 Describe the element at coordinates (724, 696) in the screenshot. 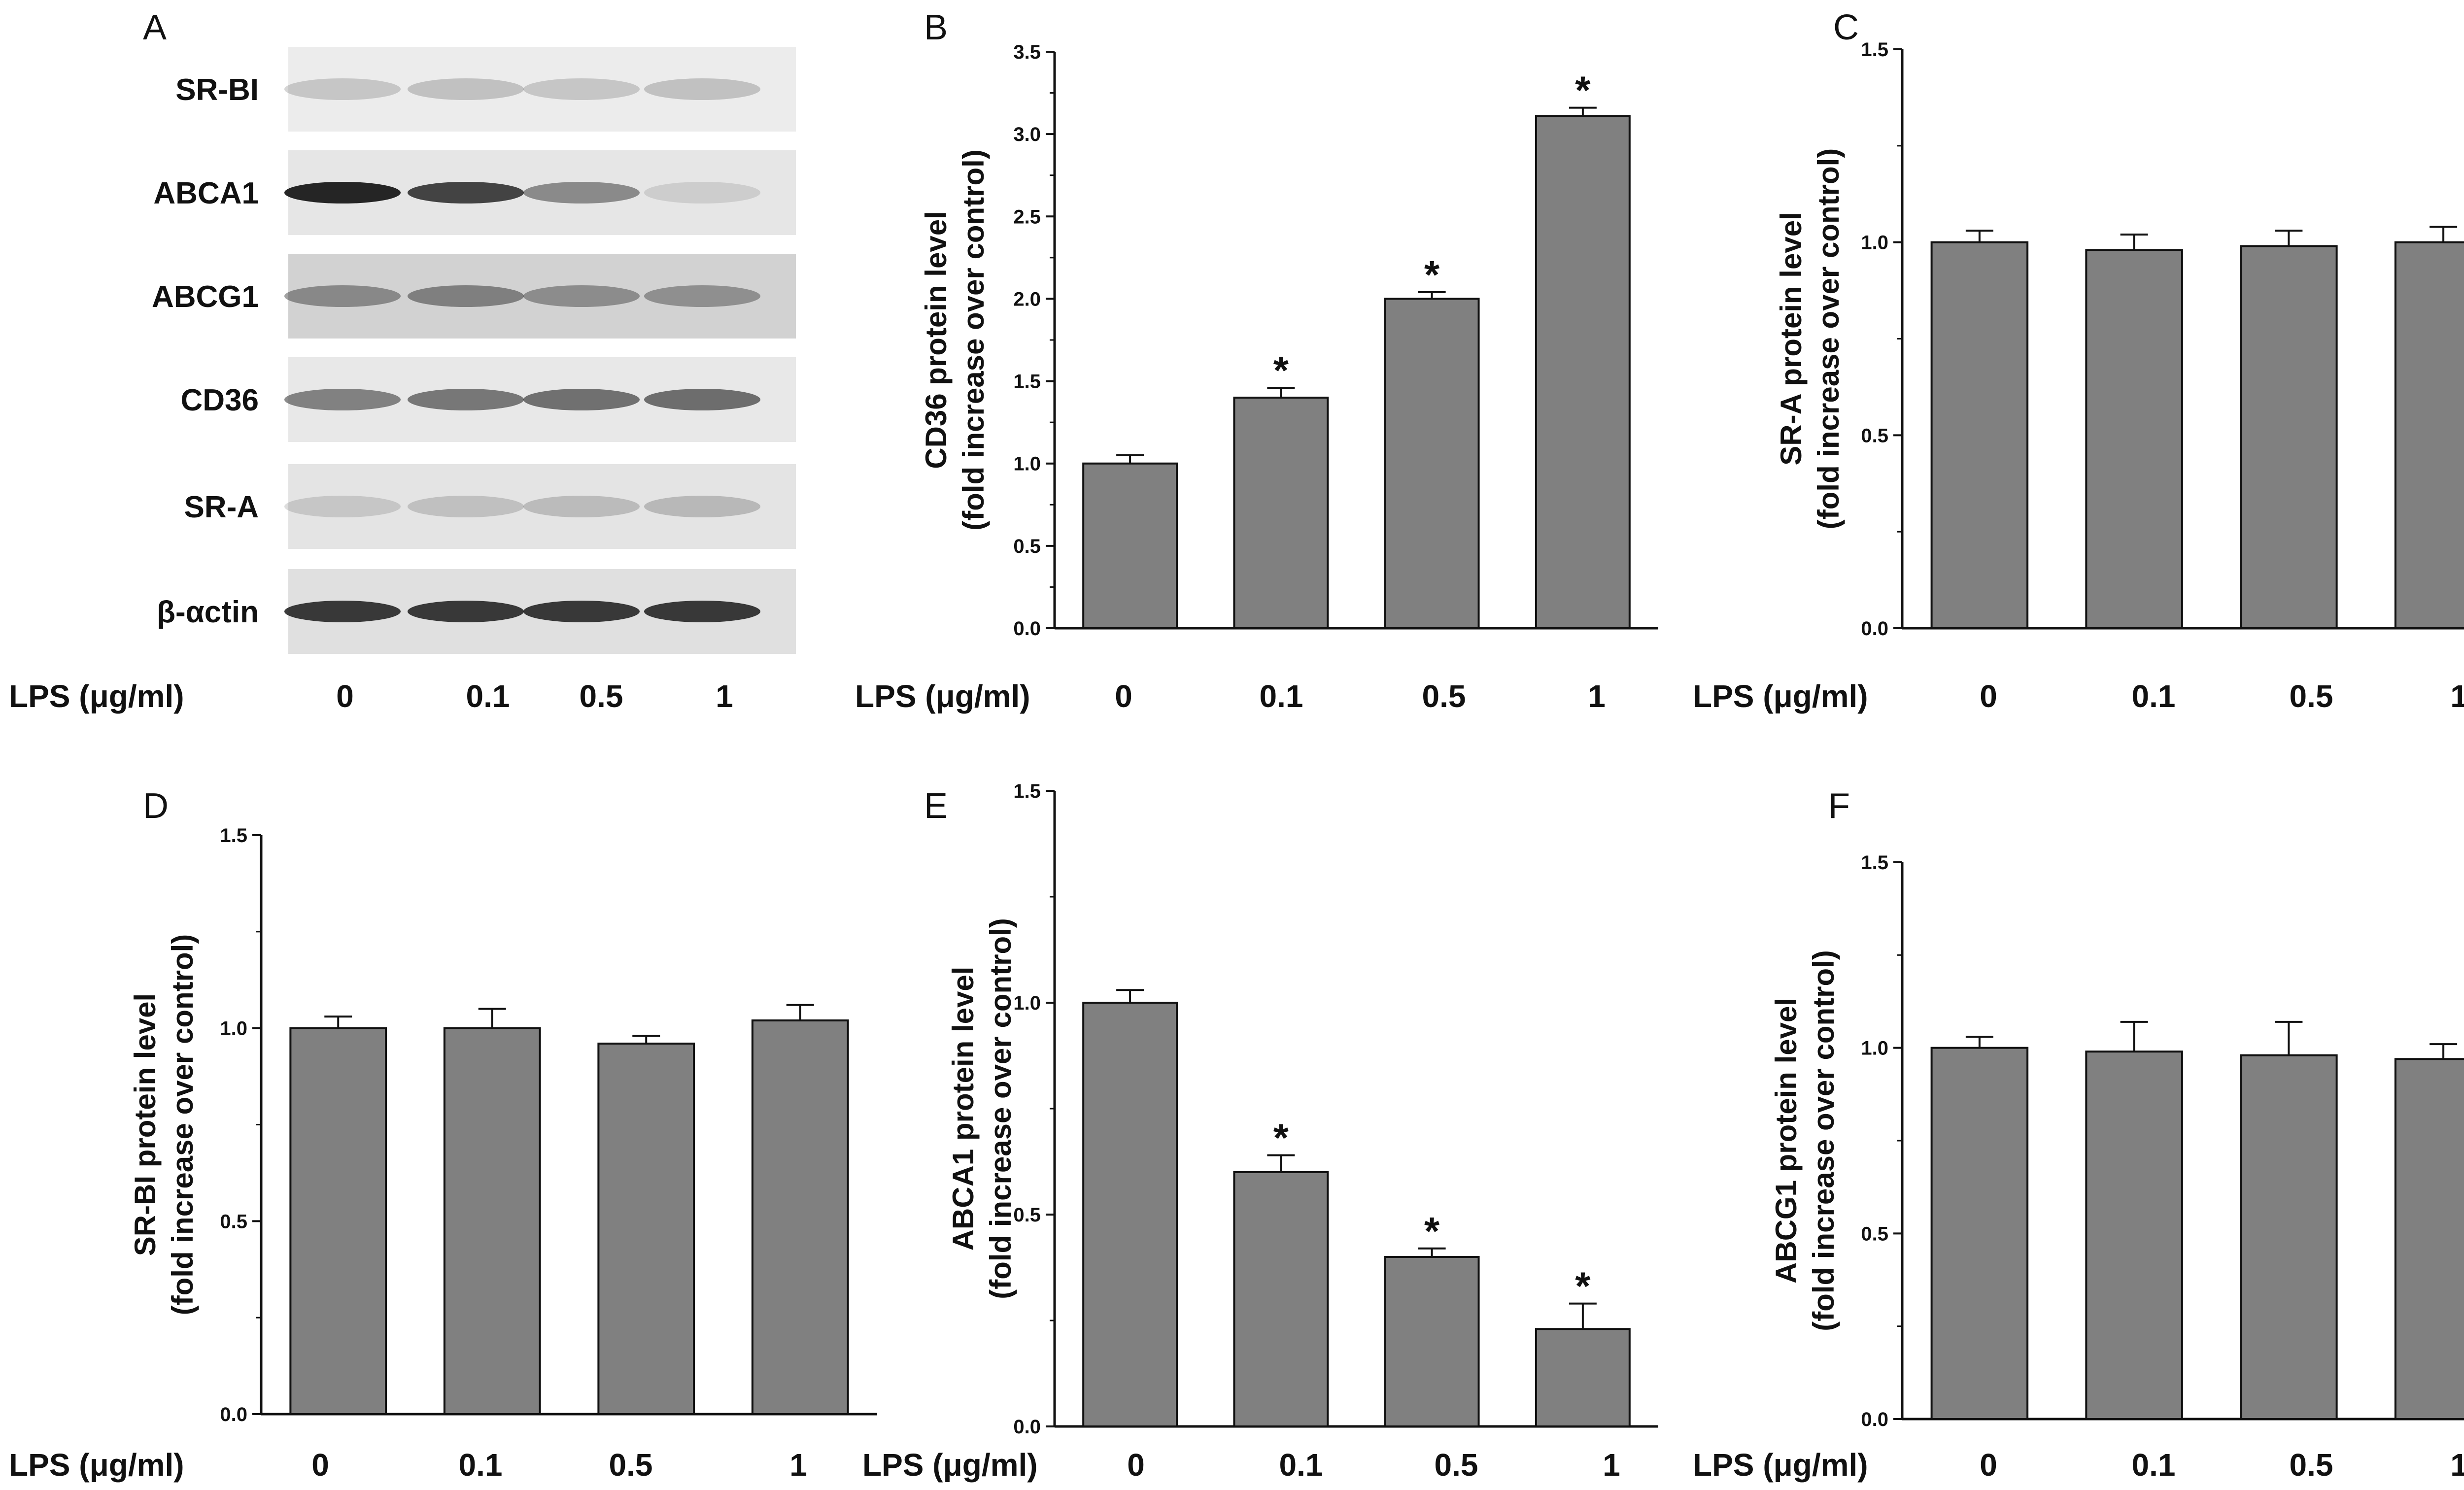

I see `lane-label: 1` at that location.